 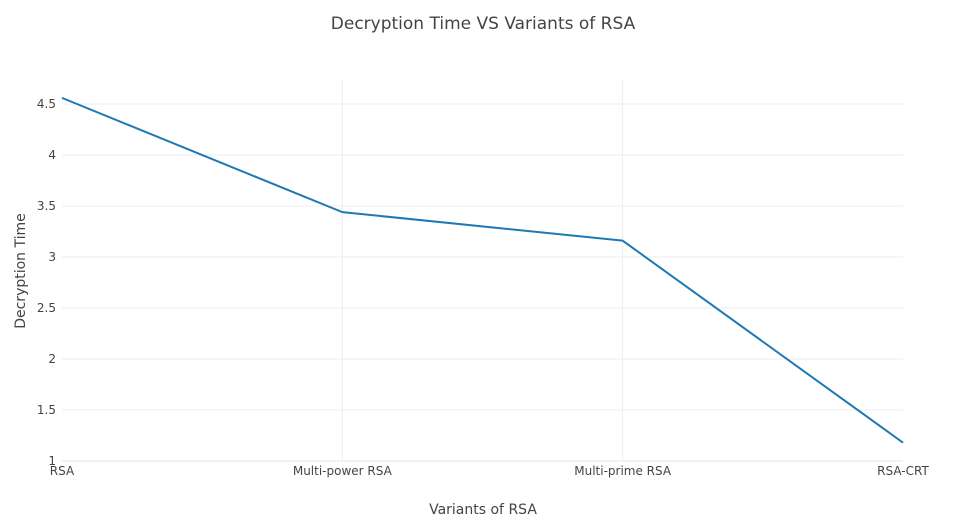 What do you see at coordinates (46, 206) in the screenshot?
I see `y-tick-label: 3.5` at bounding box center [46, 206].